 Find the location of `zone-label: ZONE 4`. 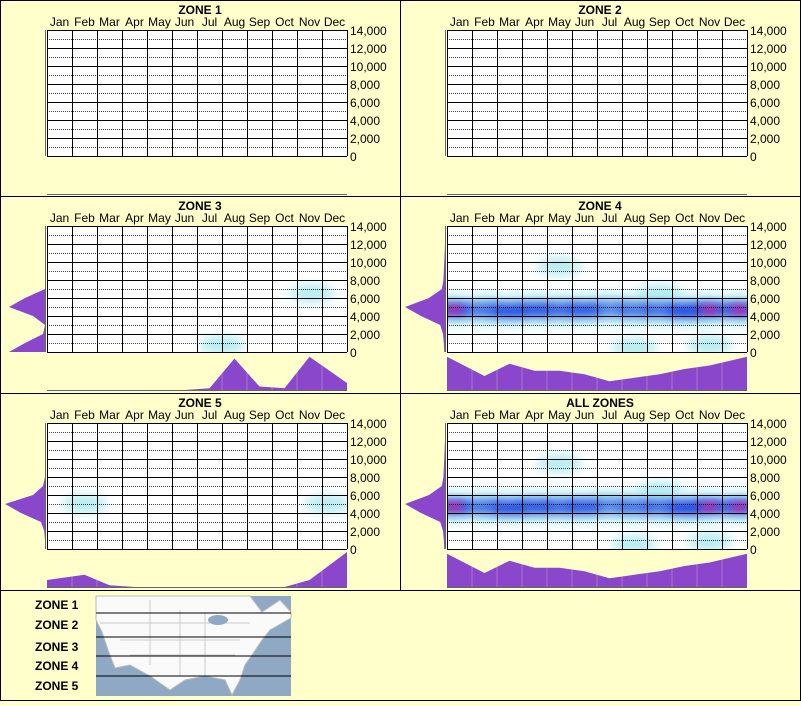

zone-label: ZONE 4 is located at coordinates (57, 666).